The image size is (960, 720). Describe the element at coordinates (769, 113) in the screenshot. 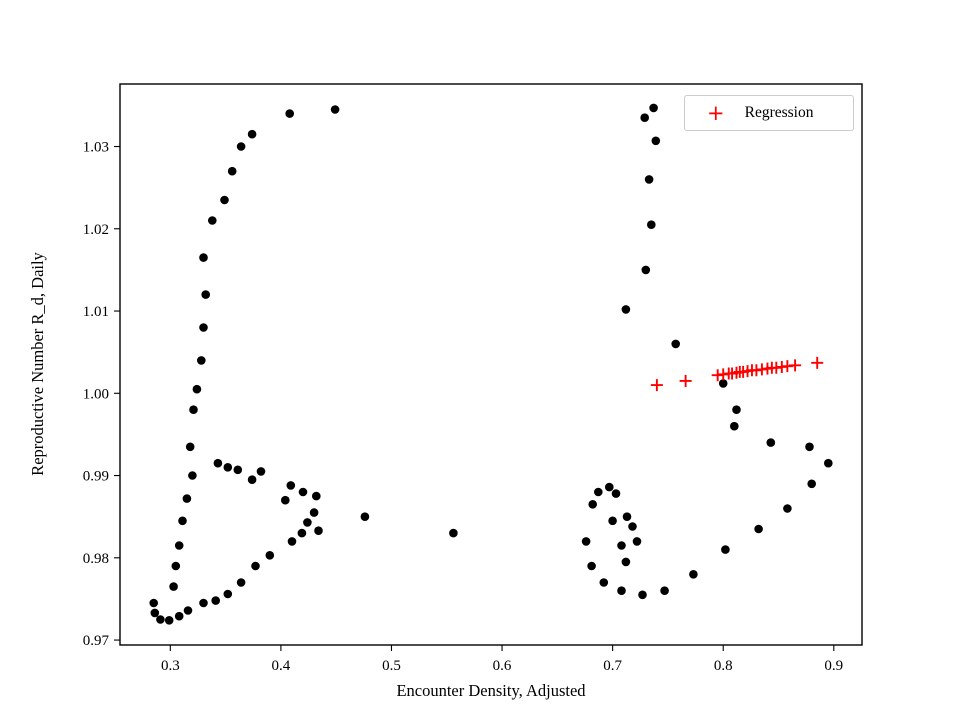

I see `legend: + Regression` at that location.